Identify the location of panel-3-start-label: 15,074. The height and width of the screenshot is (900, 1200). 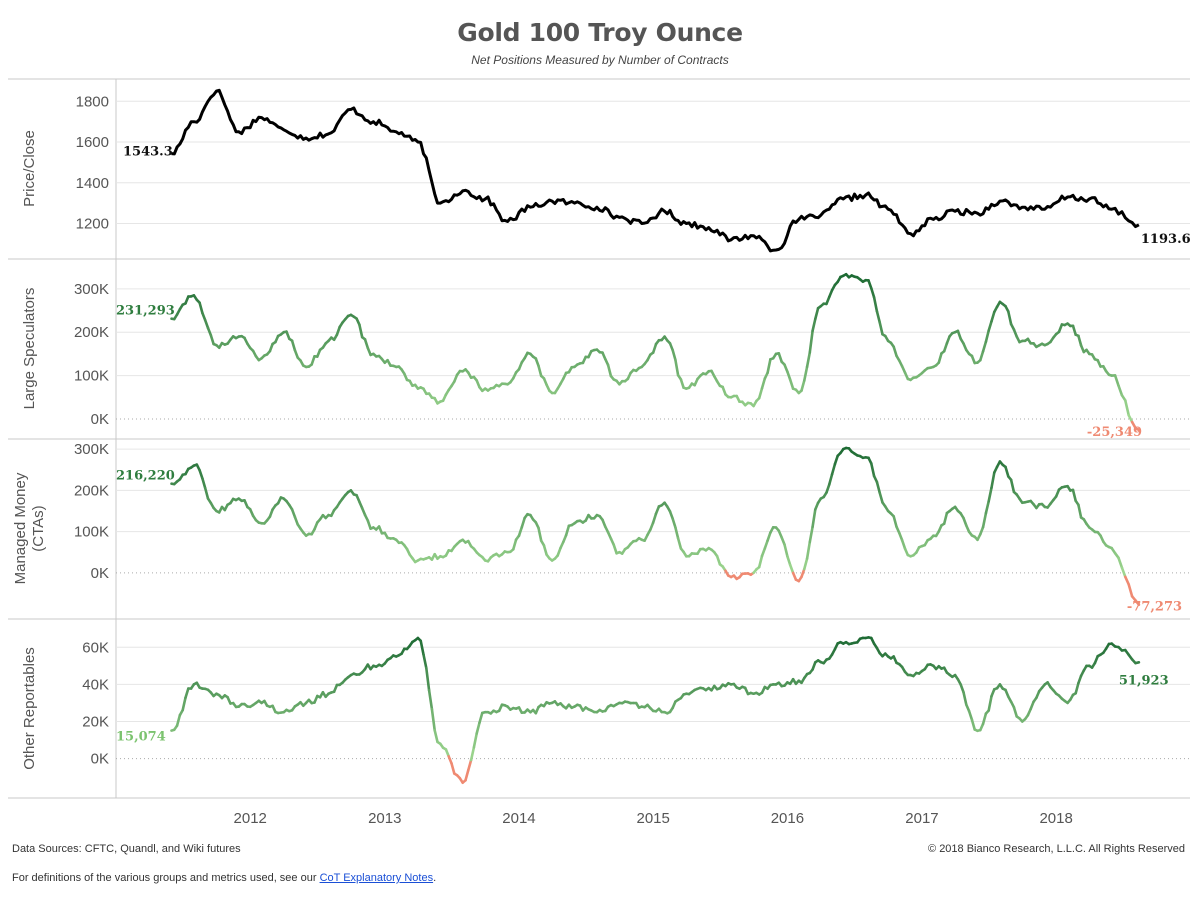
(141, 737).